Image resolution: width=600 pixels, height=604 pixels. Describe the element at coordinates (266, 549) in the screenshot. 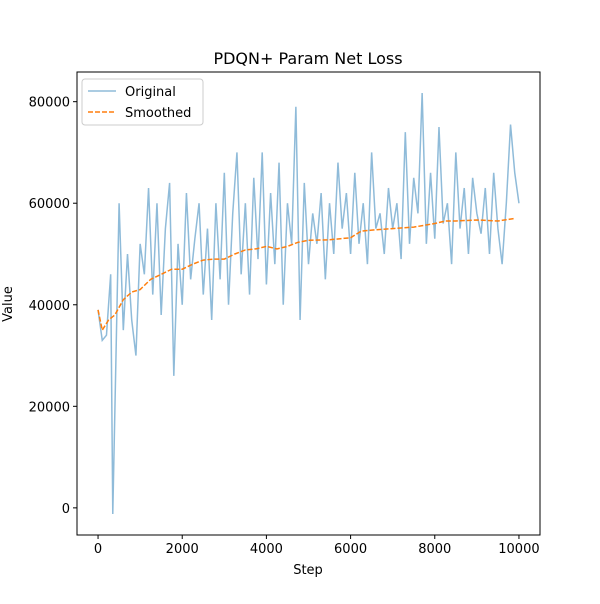

I see `x-tick-label: 4000` at that location.